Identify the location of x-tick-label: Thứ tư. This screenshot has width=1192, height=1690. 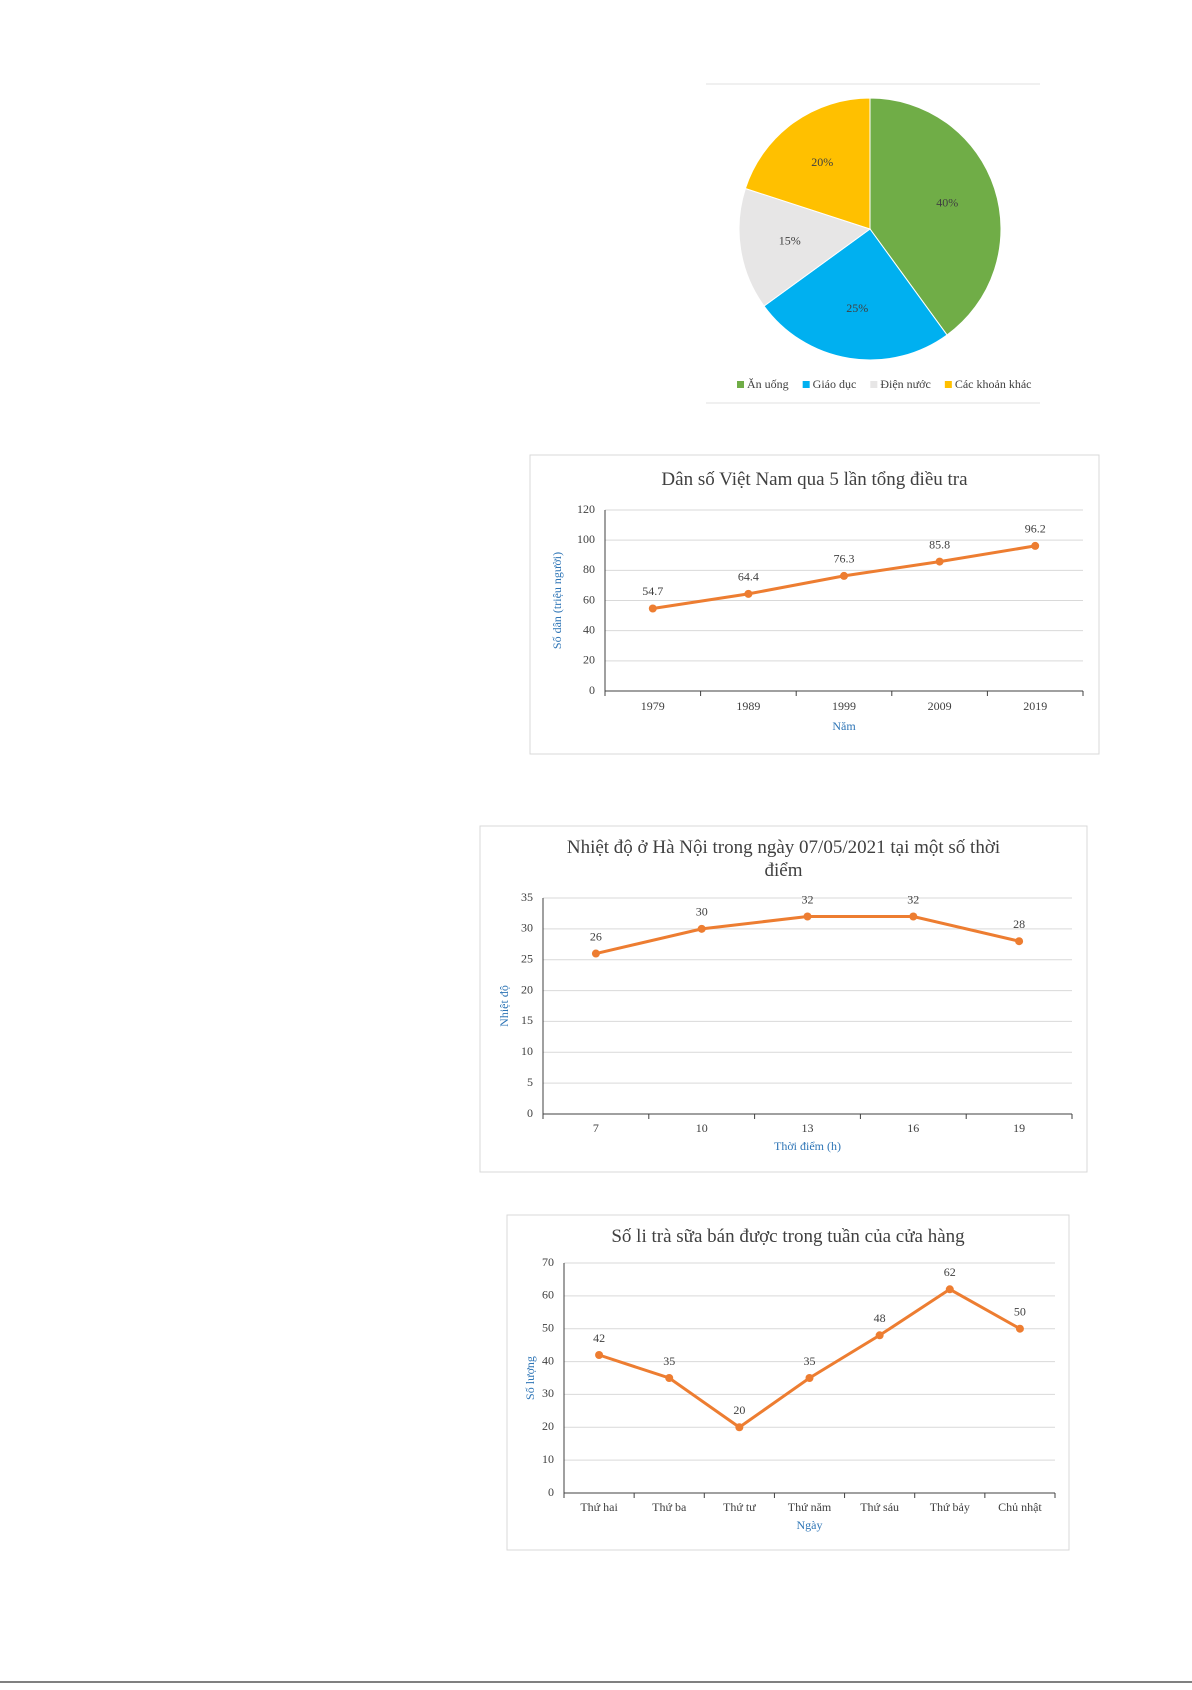
(739, 1507).